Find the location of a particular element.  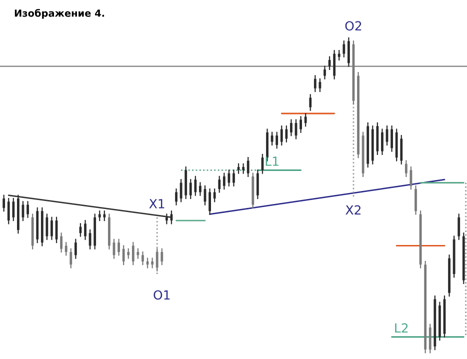

annotation: L1 is located at coordinates (272, 161).